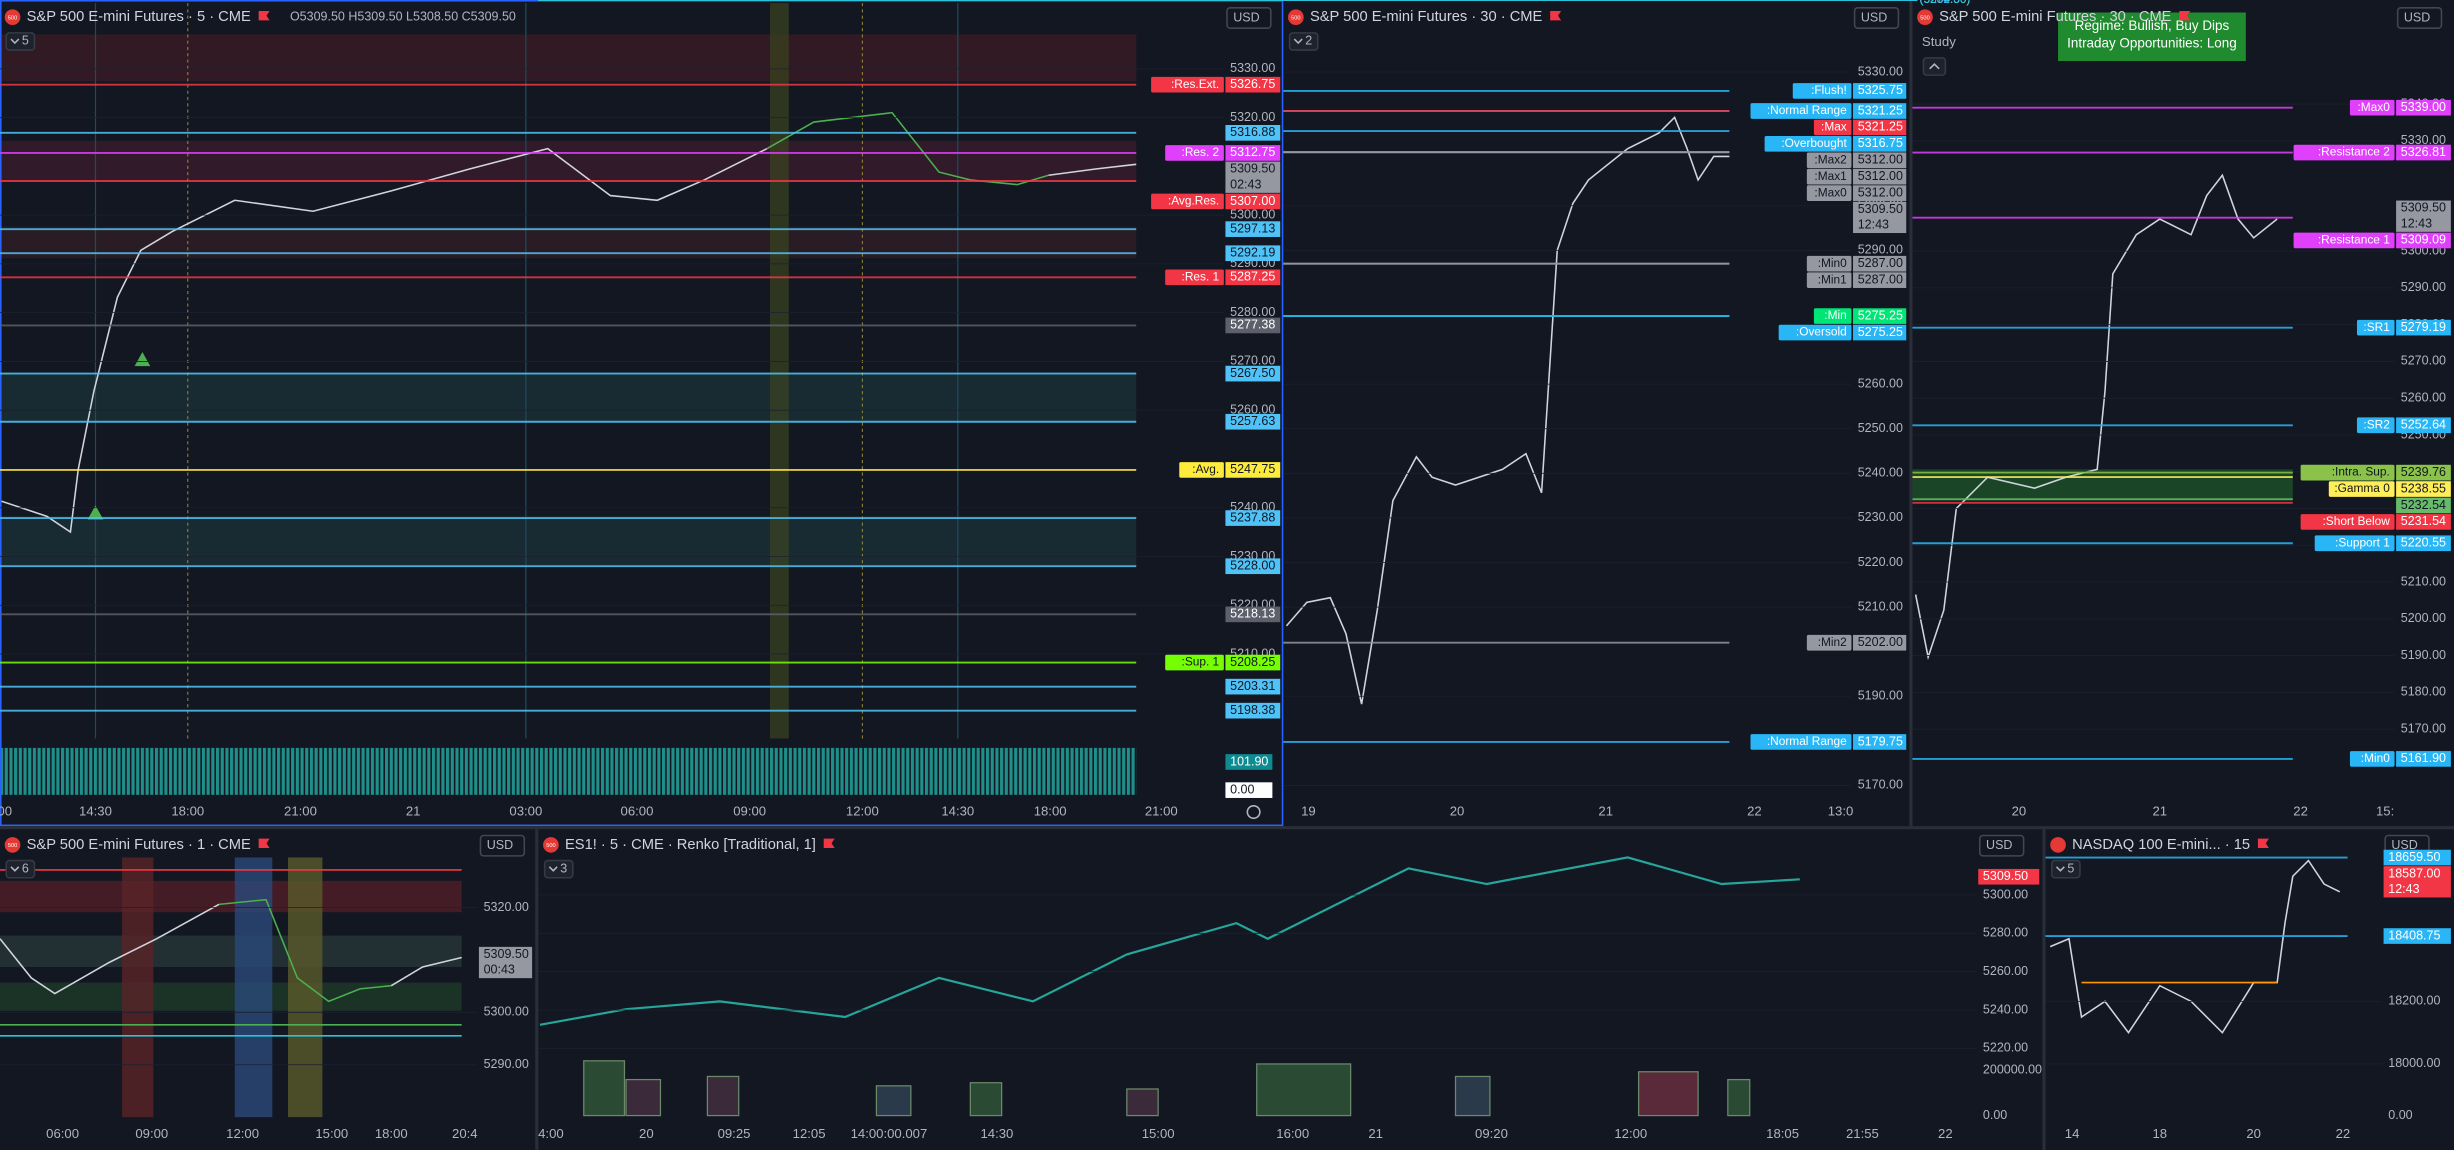  What do you see at coordinates (1252, 117) in the screenshot?
I see `price-tick-label: 5320.00` at bounding box center [1252, 117].